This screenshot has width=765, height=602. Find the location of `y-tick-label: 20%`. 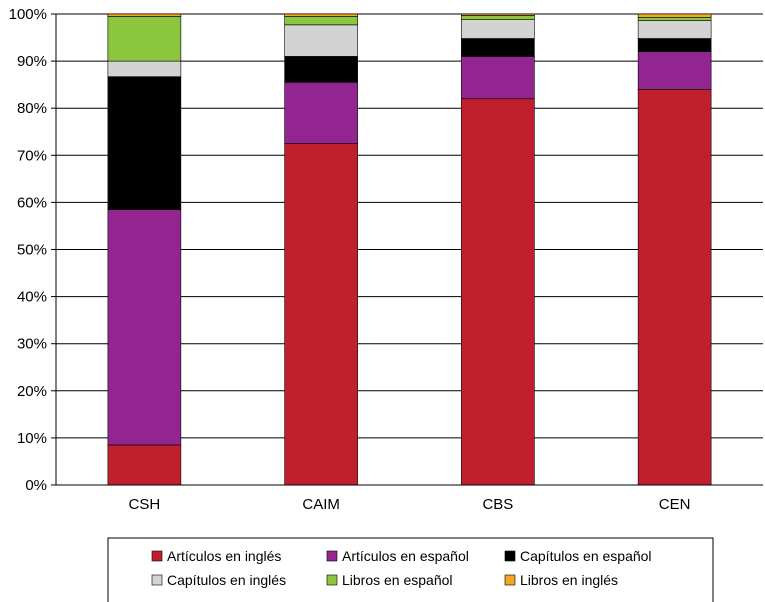

y-tick-label: 20% is located at coordinates (32, 391).